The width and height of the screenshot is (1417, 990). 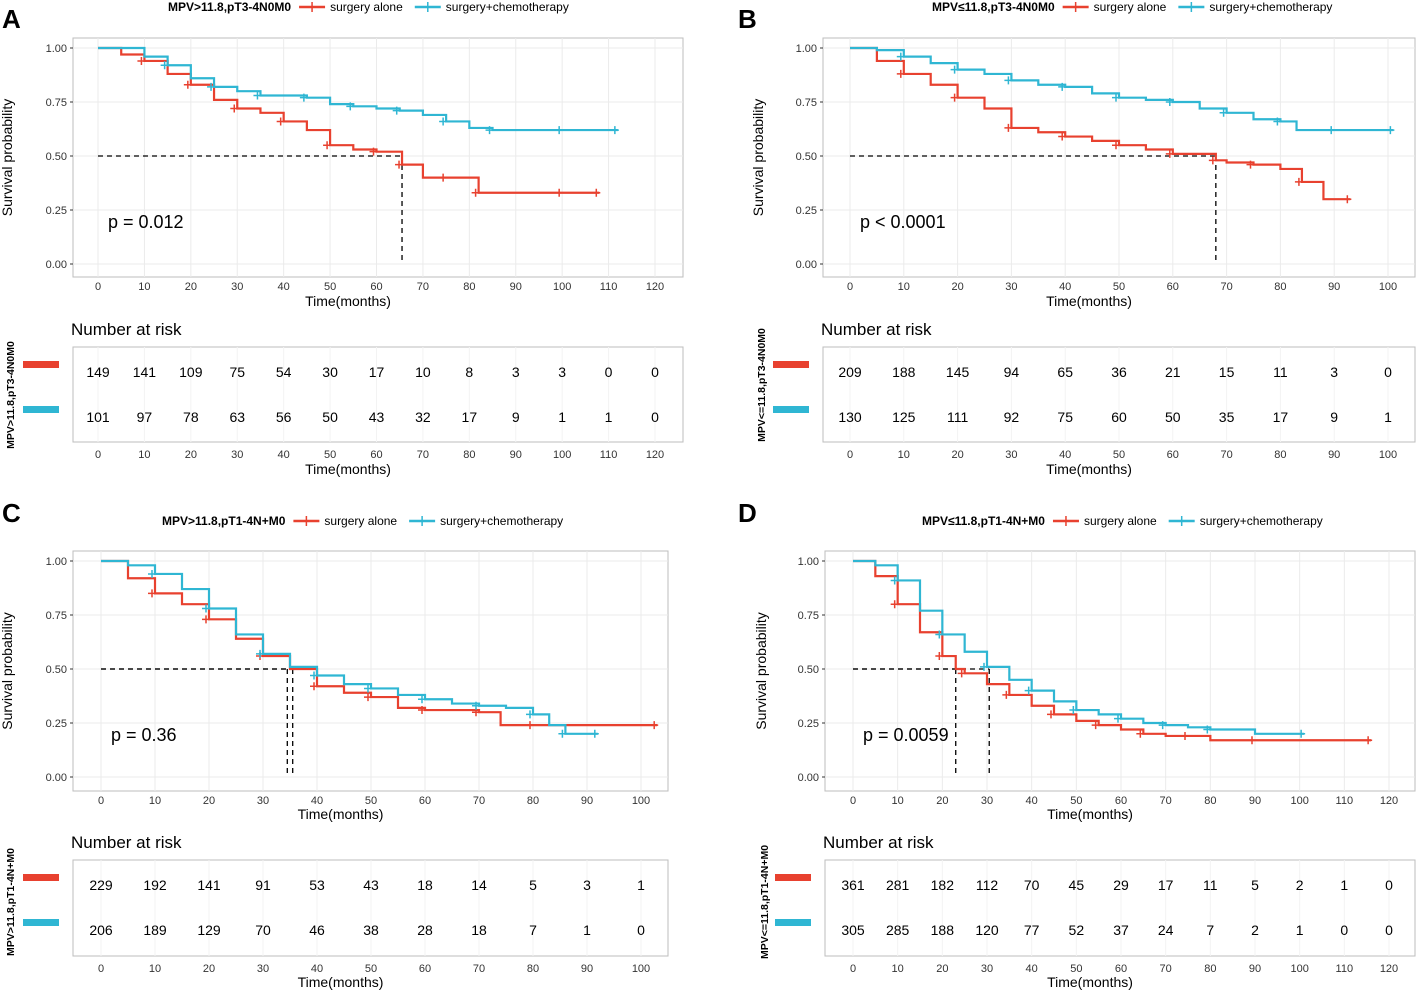 I want to click on risk-count: 63, so click(x=237, y=417).